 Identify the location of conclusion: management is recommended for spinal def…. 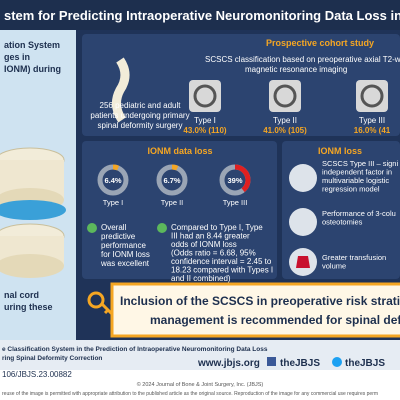
(275, 320).